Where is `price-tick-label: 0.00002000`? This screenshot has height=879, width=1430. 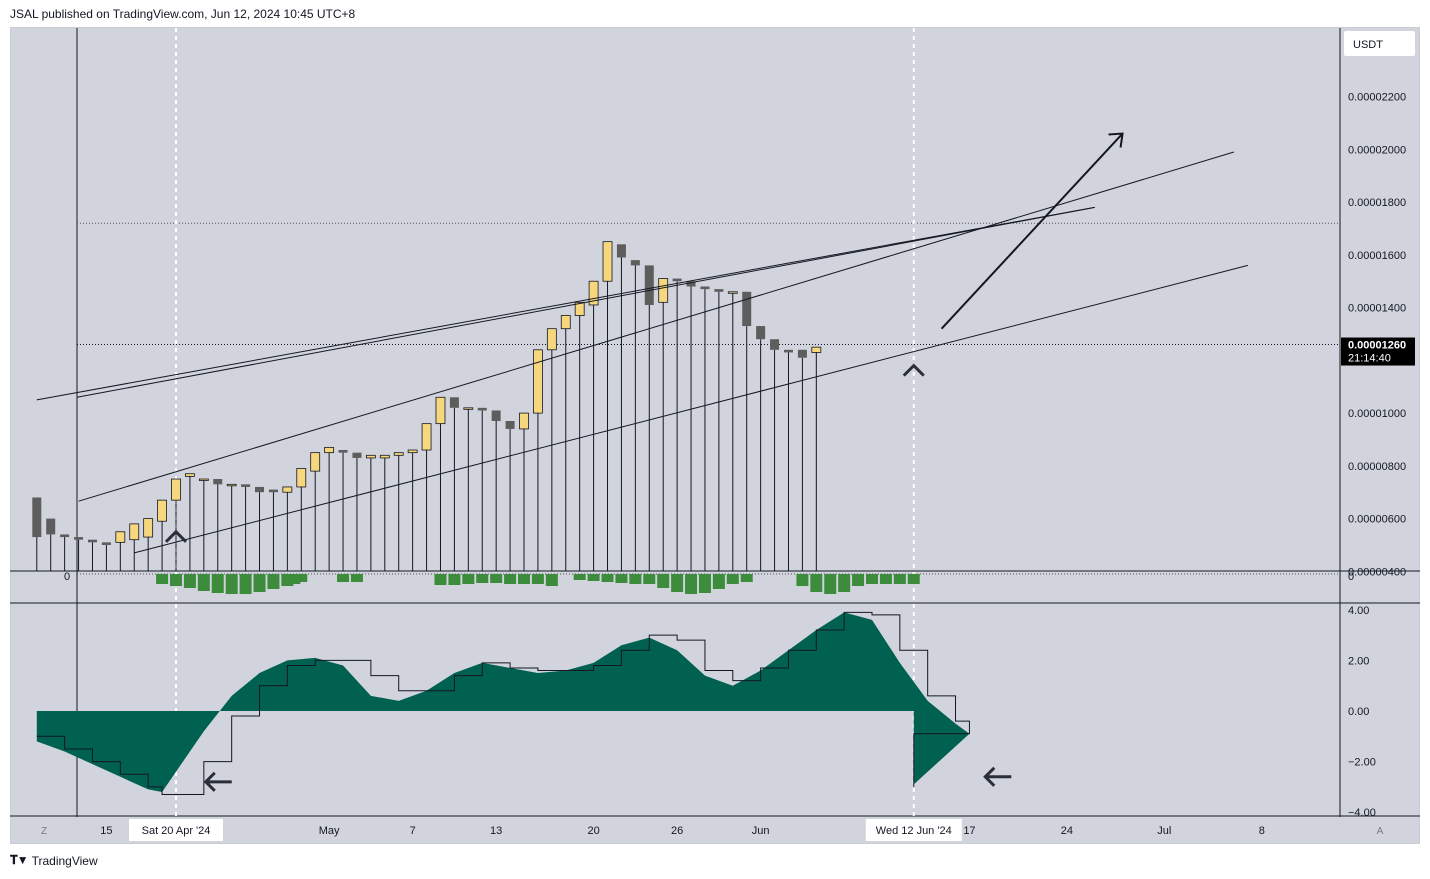
price-tick-label: 0.00002000 is located at coordinates (1377, 150).